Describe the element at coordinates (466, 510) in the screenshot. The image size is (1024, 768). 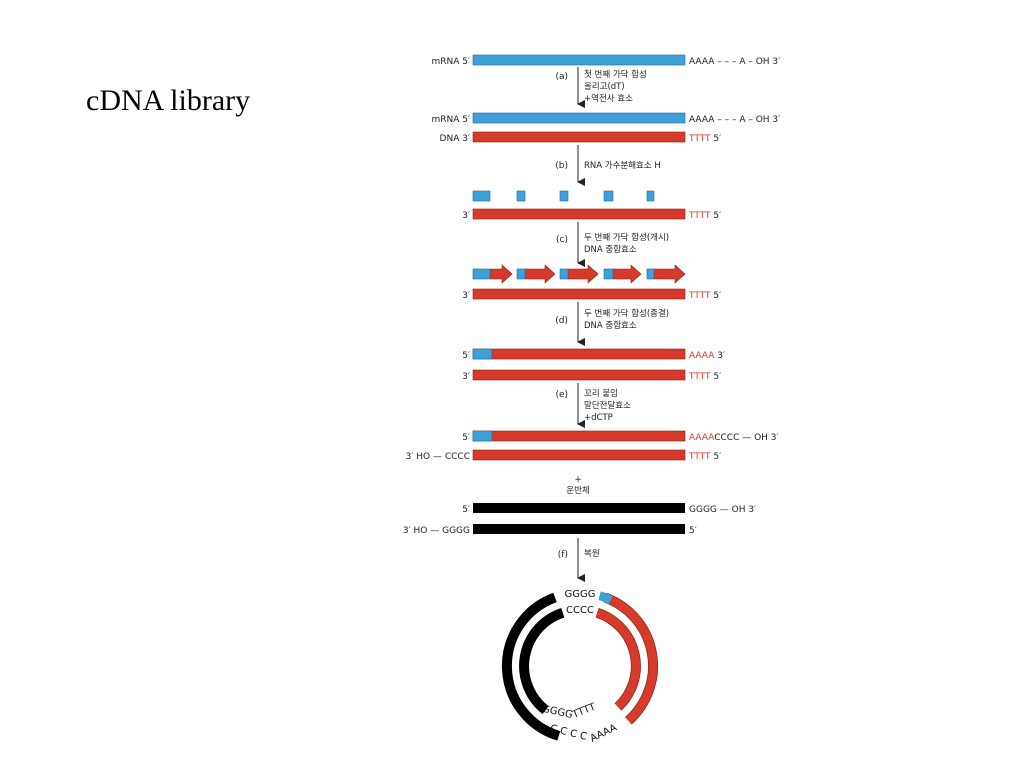
I see `vector-top-5-label: 5′` at that location.